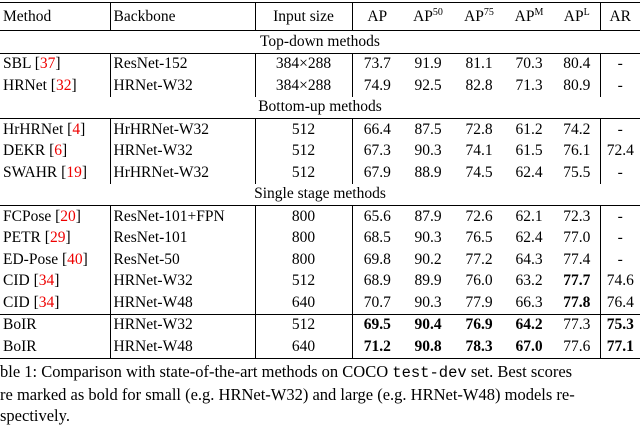  What do you see at coordinates (428, 16) in the screenshot?
I see `header-cell: AP50` at bounding box center [428, 16].